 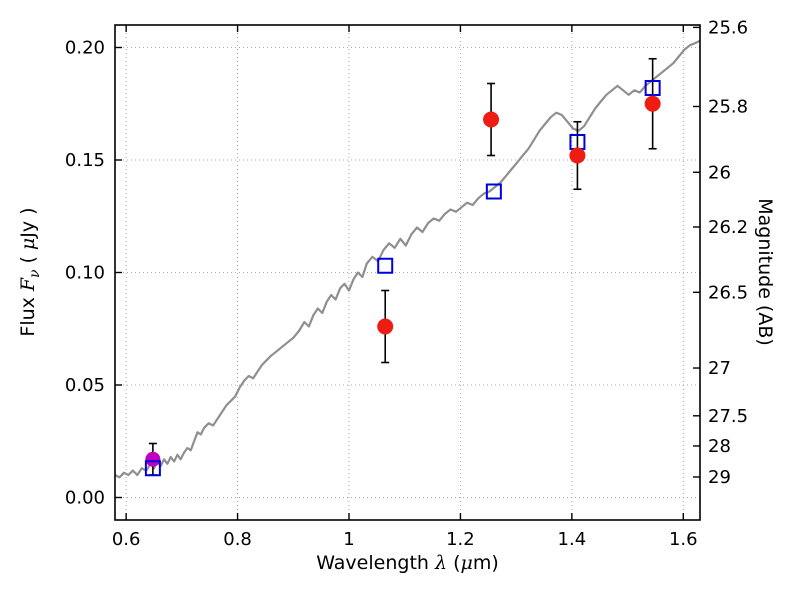 What do you see at coordinates (719, 446) in the screenshot?
I see `magnitude-tick-label: 28` at bounding box center [719, 446].